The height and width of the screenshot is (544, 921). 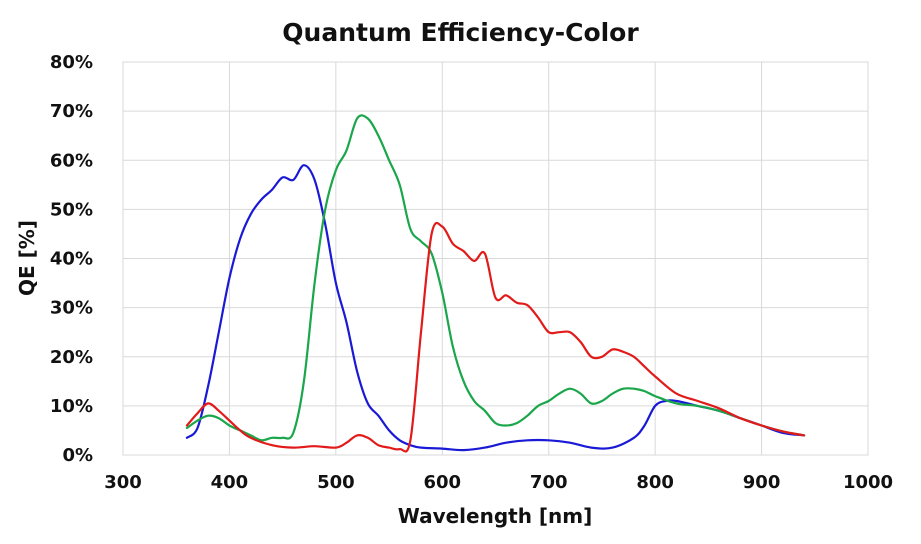 What do you see at coordinates (230, 482) in the screenshot?
I see `x-tick-label: 400` at bounding box center [230, 482].